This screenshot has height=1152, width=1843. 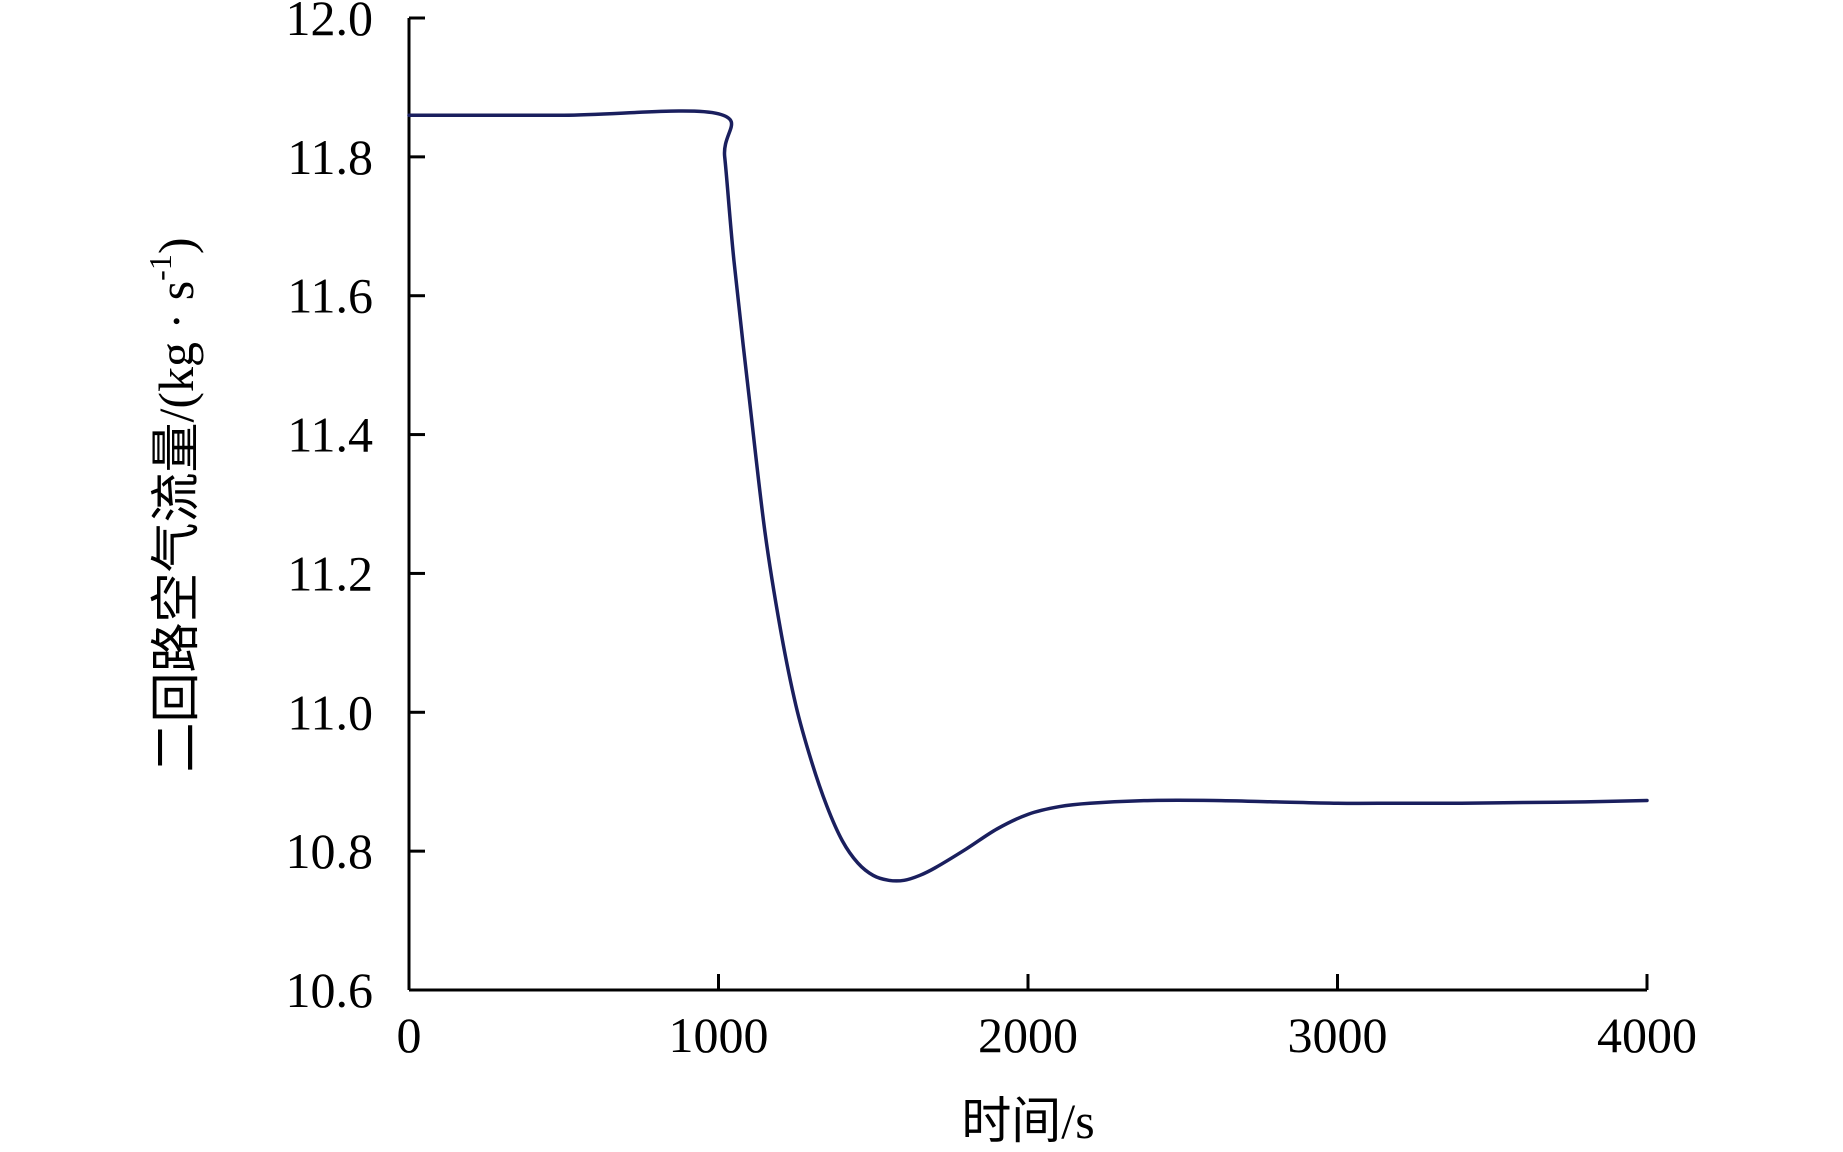 What do you see at coordinates (330, 157) in the screenshot?
I see `y-tick-label: 11.8` at bounding box center [330, 157].